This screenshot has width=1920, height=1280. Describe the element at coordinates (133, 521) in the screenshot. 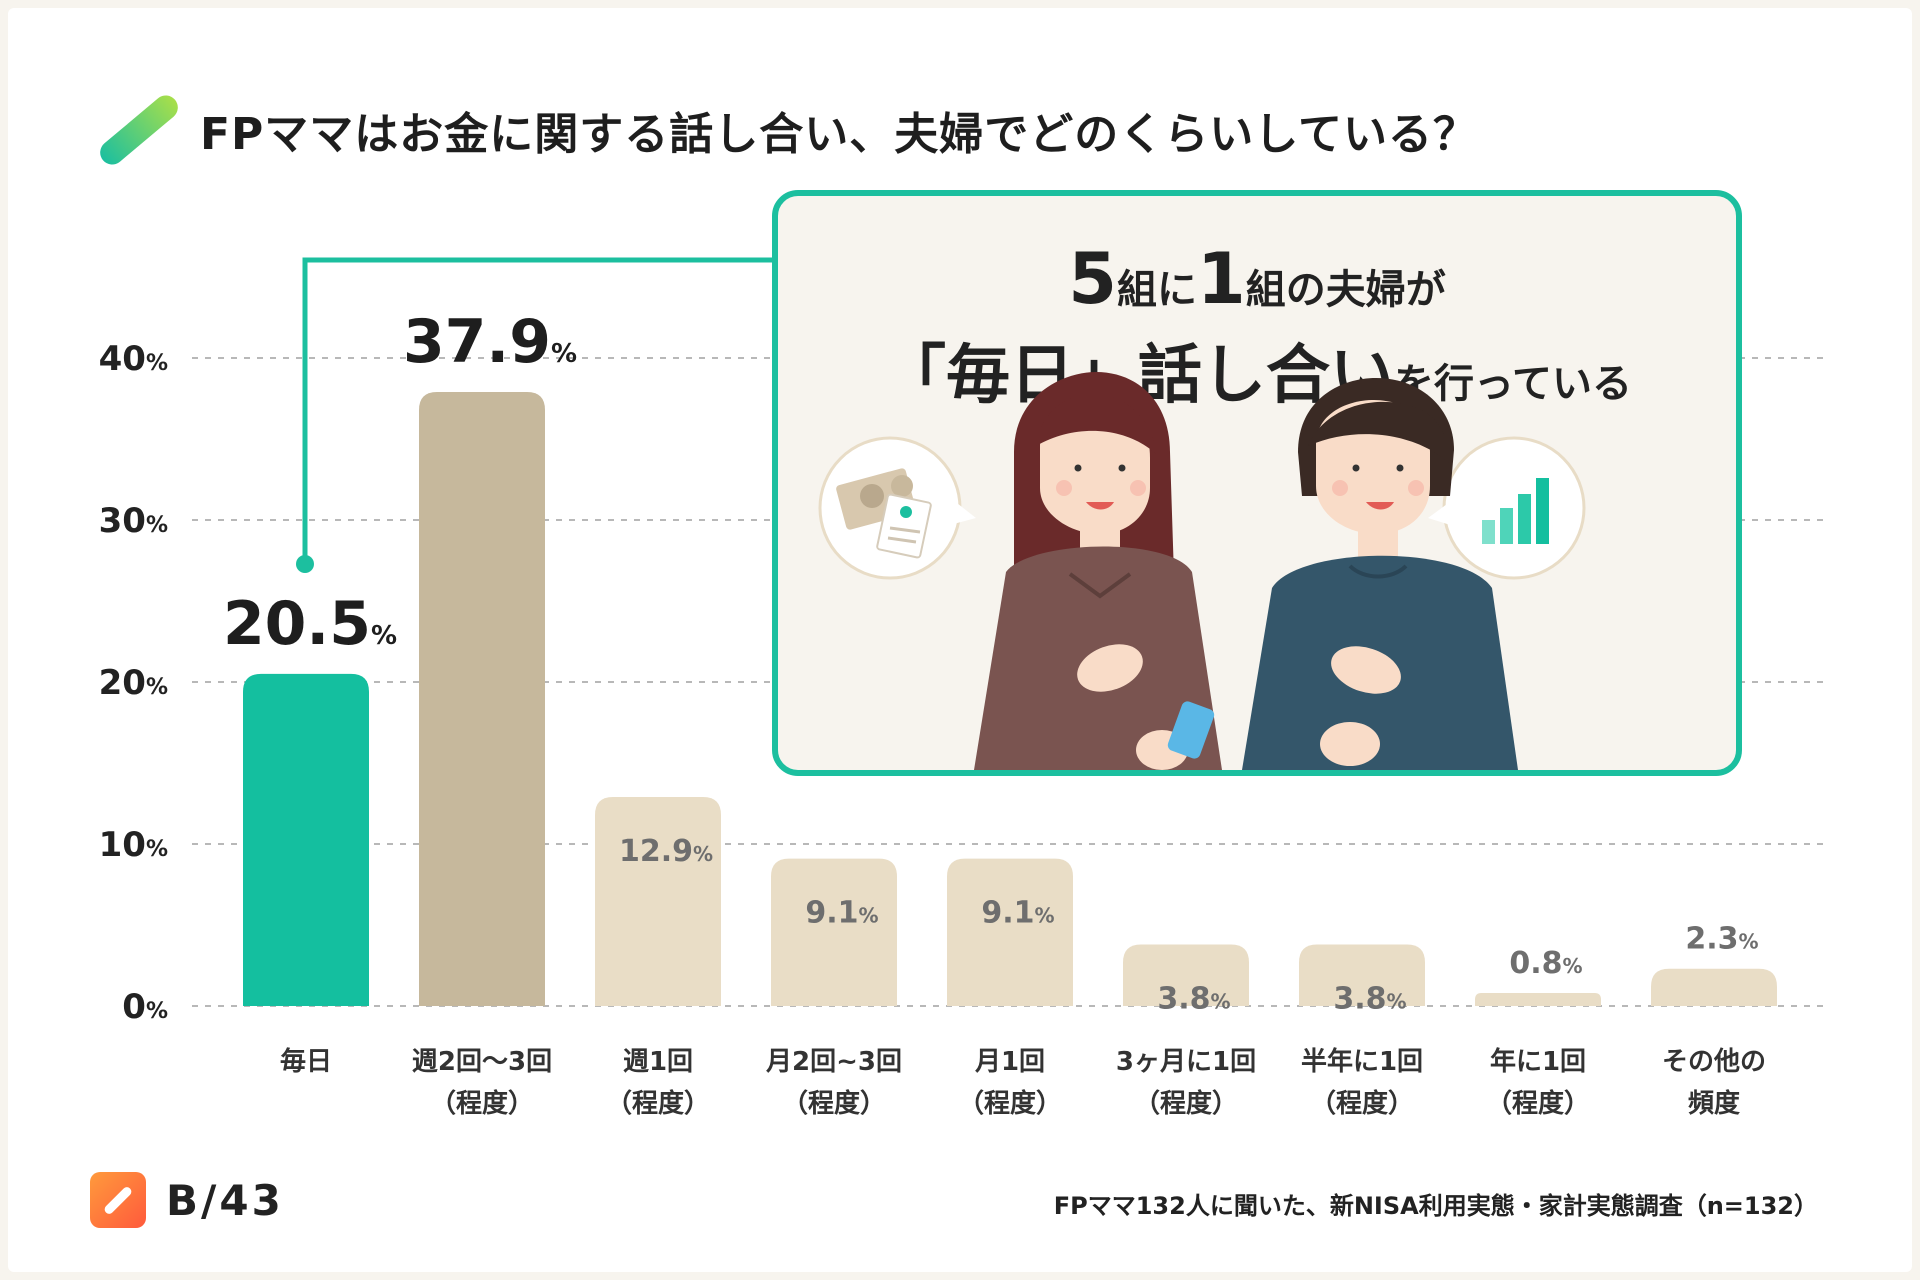

I see `y-tick-label: 30%` at that location.